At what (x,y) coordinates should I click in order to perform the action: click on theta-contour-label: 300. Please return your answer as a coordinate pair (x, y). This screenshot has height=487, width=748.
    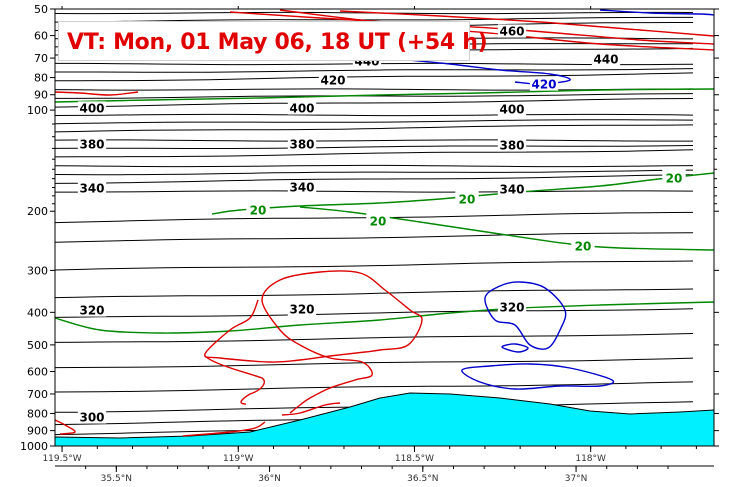
    Looking at the image, I should click on (91, 418).